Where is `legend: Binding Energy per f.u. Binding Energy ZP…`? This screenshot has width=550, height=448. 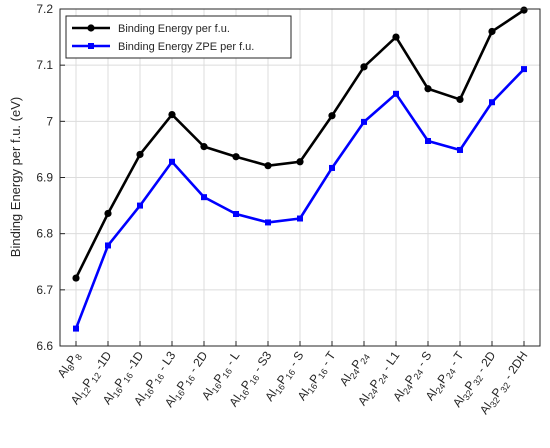
legend: Binding Energy per f.u. Binding Energy ZP… is located at coordinates (178, 37).